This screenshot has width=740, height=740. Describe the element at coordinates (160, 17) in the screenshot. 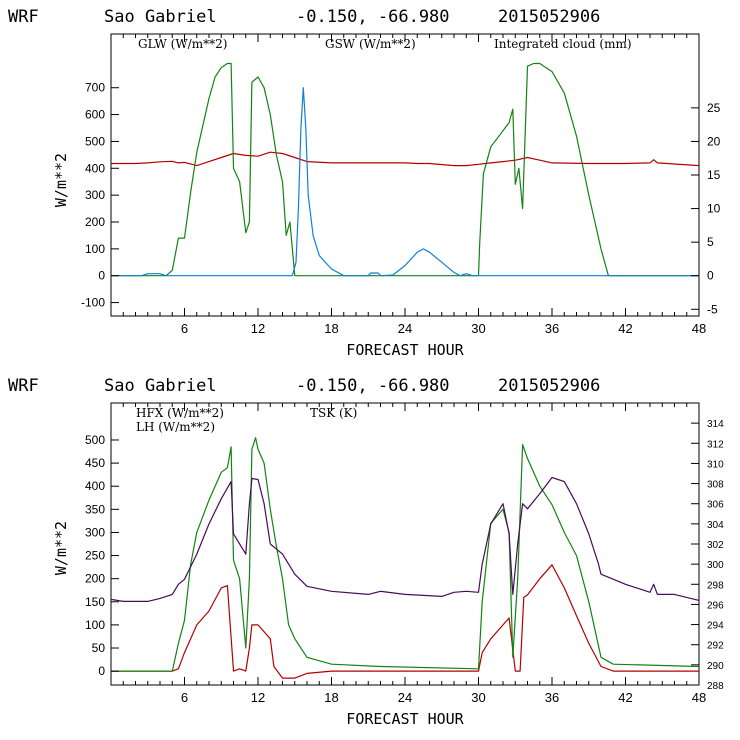

I see `top-station-label: Sao Gabriel` at that location.